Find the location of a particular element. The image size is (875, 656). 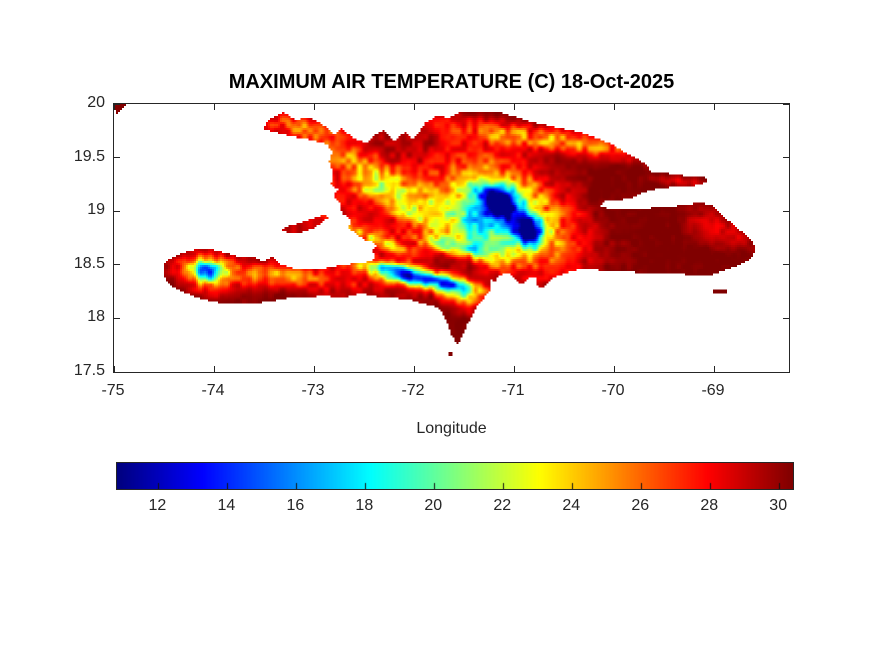

x-tick-label: -73 is located at coordinates (313, 390).